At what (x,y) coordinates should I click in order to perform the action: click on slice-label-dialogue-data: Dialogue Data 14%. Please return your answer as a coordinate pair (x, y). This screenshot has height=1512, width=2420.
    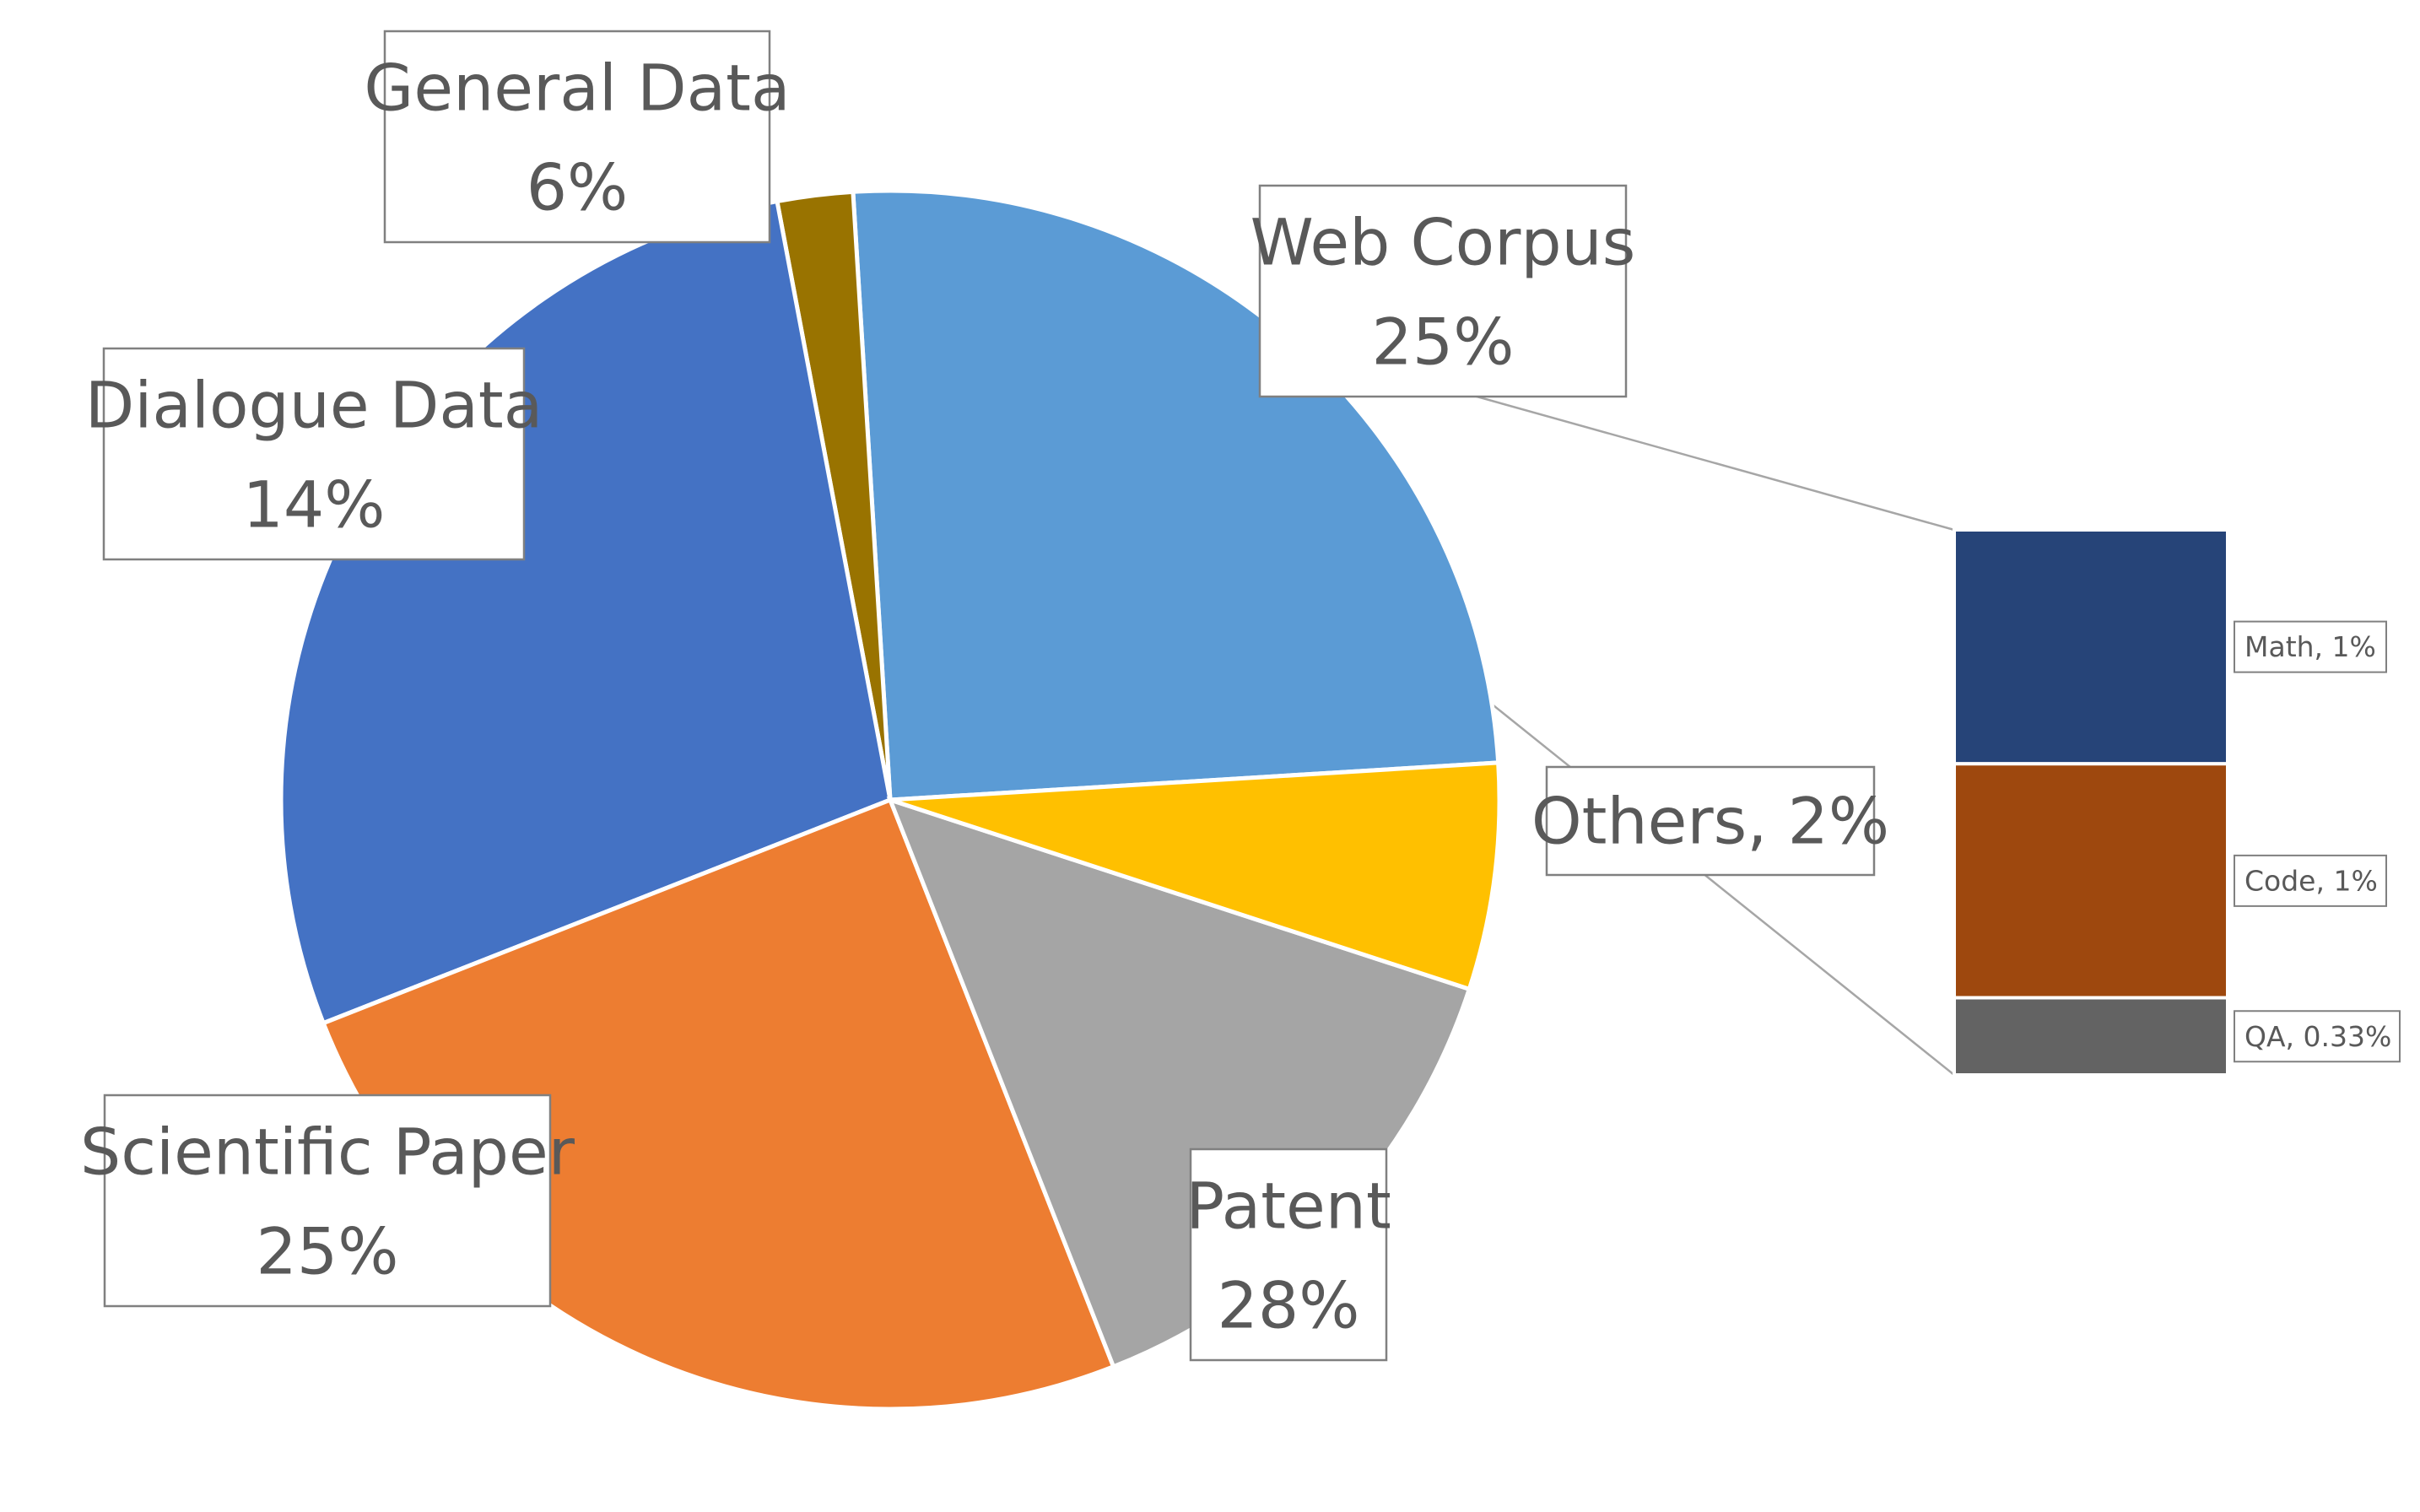
    Looking at the image, I should click on (314, 454).